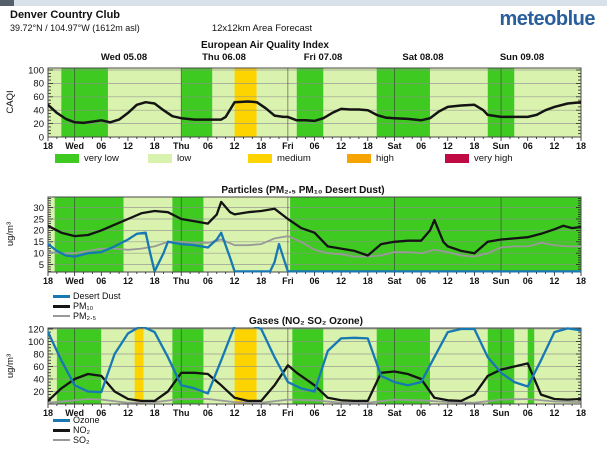 The height and width of the screenshot is (450, 607). What do you see at coordinates (87, 316) in the screenshot?
I see `legend-row: PM₂.₅` at bounding box center [87, 316].